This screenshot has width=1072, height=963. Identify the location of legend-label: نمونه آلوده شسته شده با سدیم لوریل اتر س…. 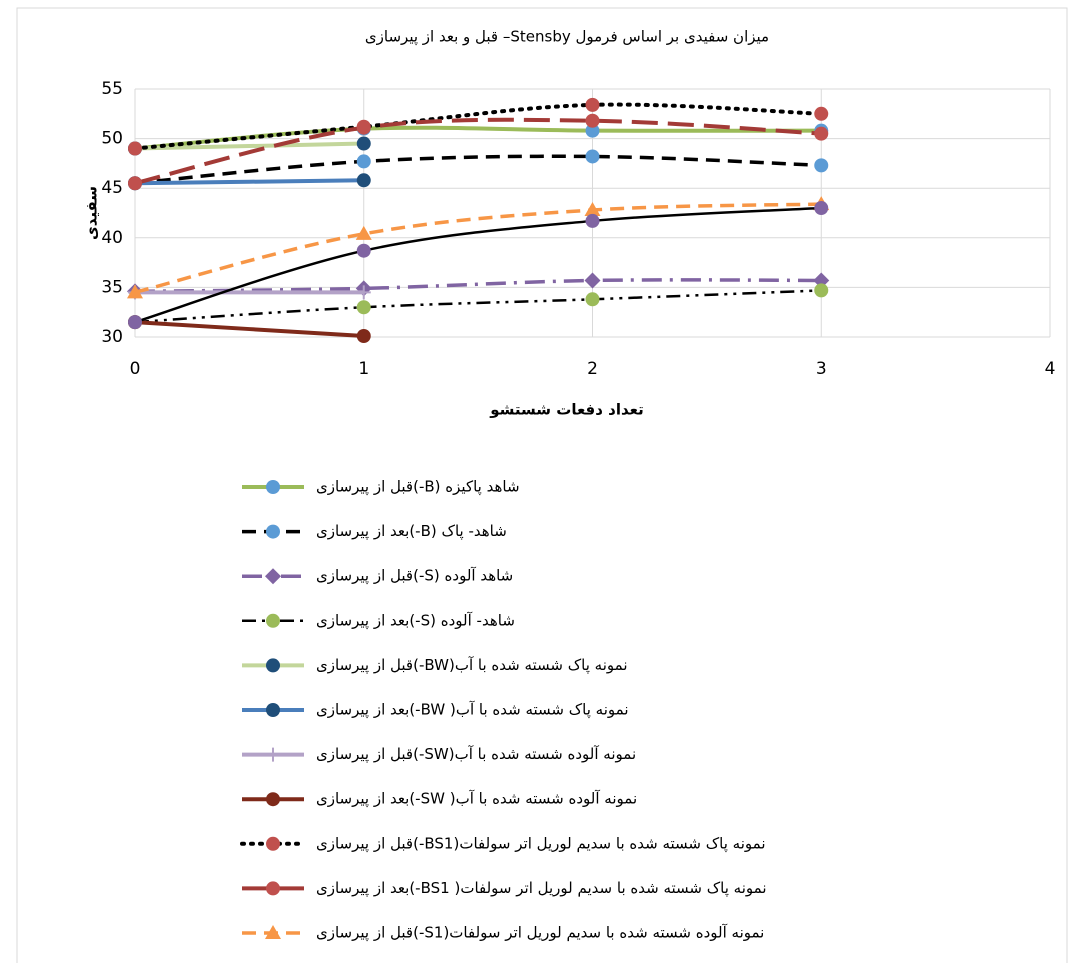
(540, 933).